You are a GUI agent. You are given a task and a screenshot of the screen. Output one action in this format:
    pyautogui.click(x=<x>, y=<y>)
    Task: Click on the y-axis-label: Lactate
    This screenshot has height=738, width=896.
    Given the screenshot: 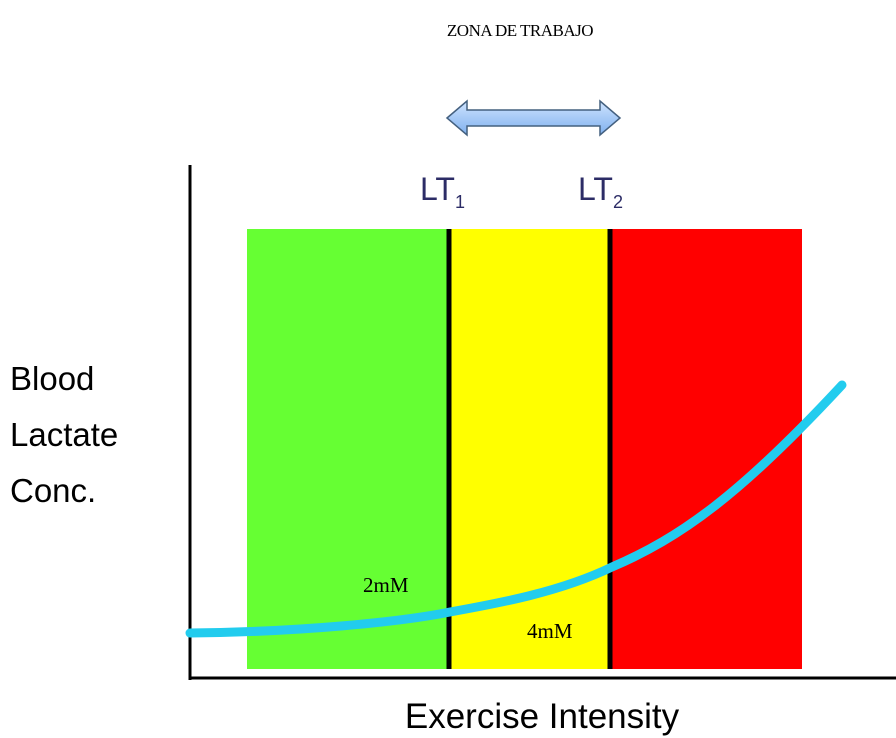 What is the action you would take?
    pyautogui.click(x=64, y=434)
    